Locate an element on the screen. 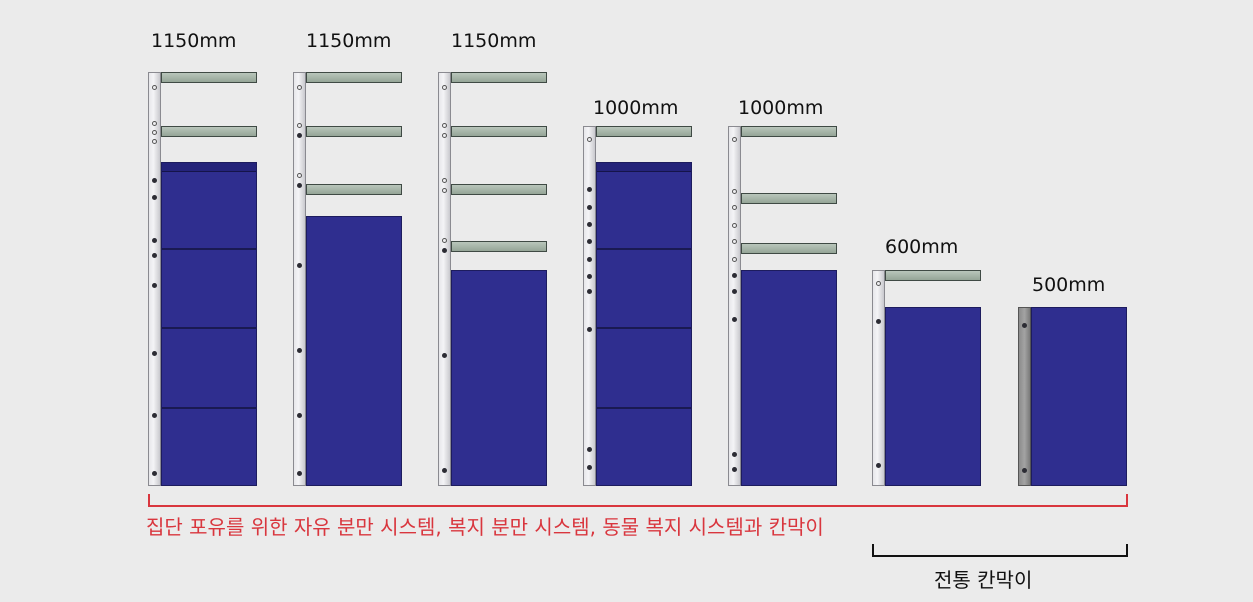  height-label: 500mm is located at coordinates (1069, 285).